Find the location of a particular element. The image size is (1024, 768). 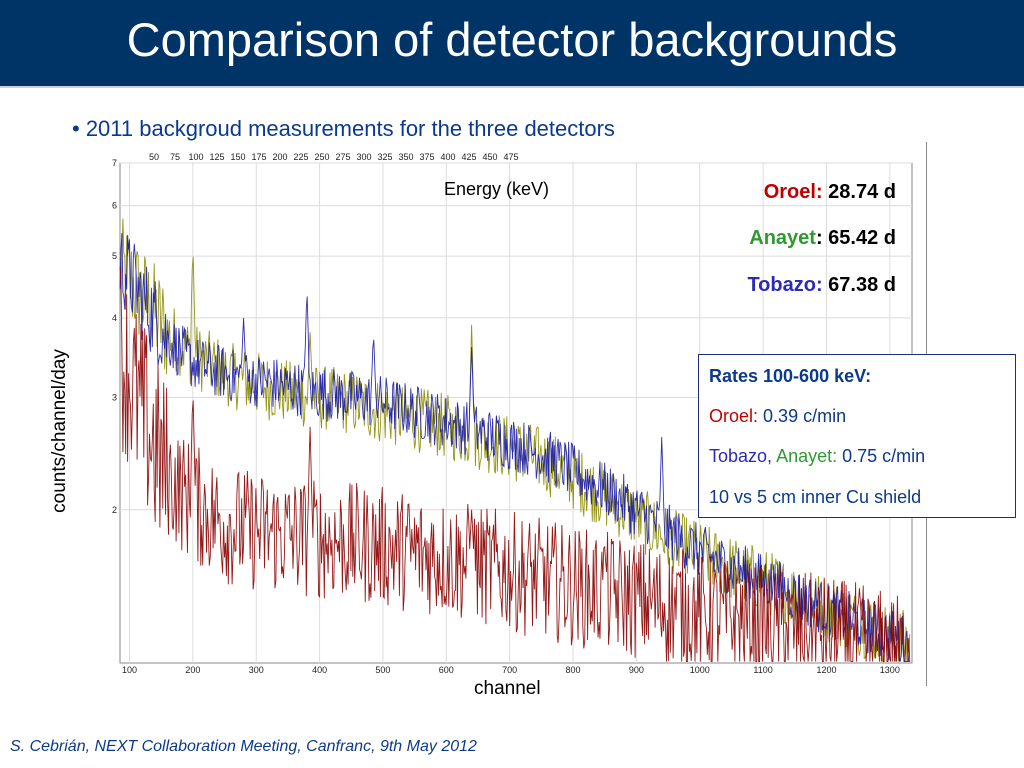

rates-oroel: Oroel: 0.39 c/min is located at coordinates (777, 416).